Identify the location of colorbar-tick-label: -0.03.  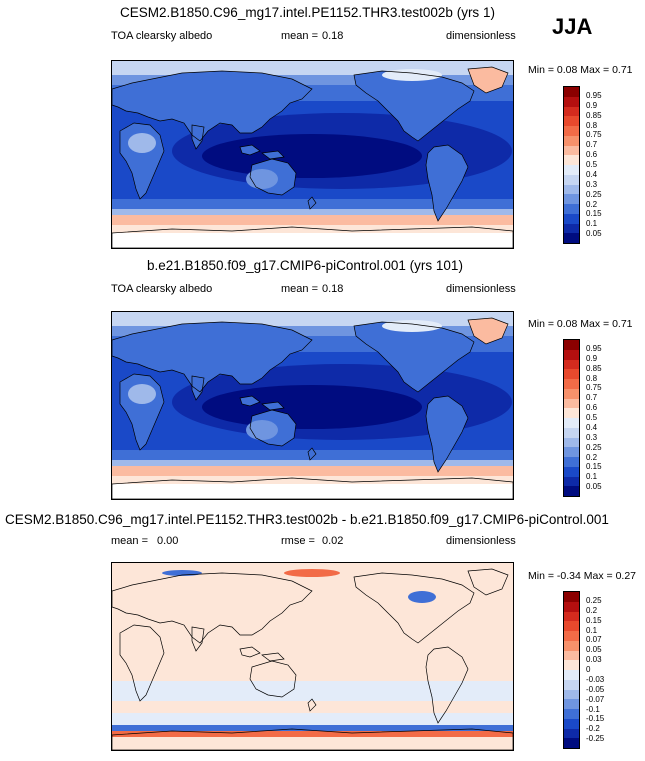
(595, 679).